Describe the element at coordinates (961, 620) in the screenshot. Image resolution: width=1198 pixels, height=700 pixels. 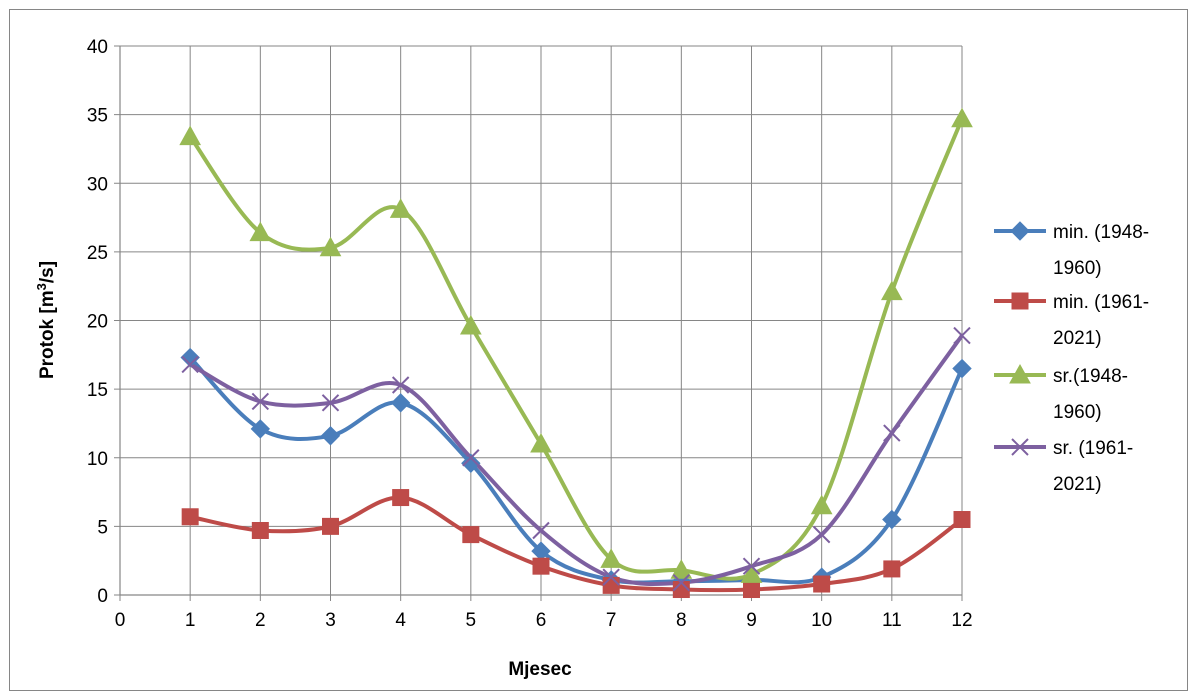
I see `x-tick-label: 12` at that location.